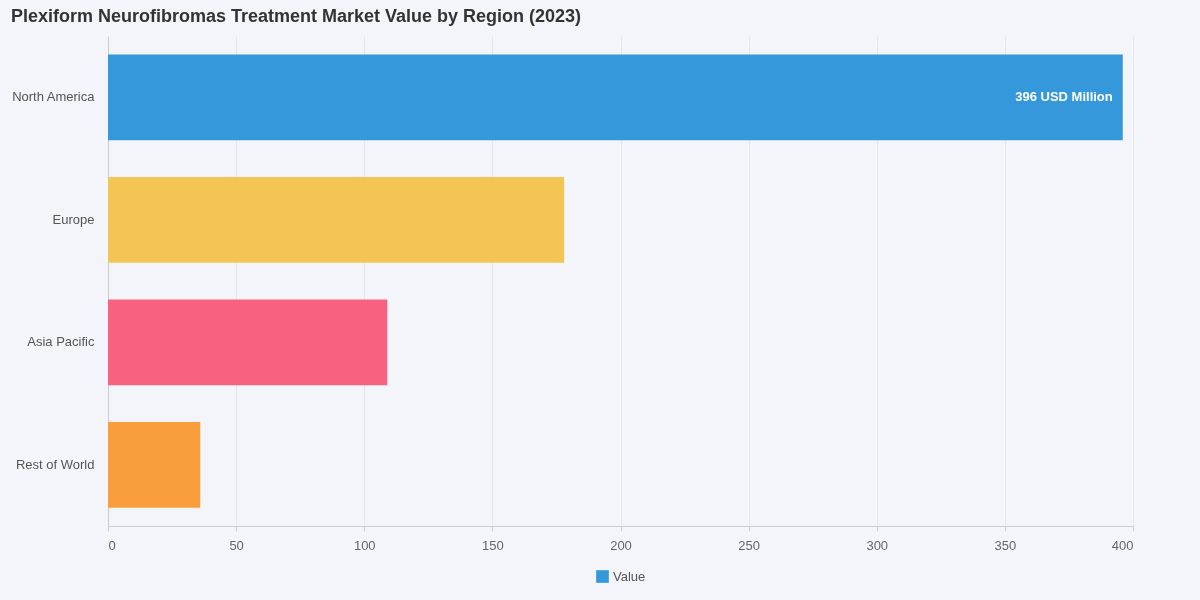 This screenshot has height=600, width=1200. What do you see at coordinates (1064, 97) in the screenshot?
I see `data-label: 396 USD Million` at bounding box center [1064, 97].